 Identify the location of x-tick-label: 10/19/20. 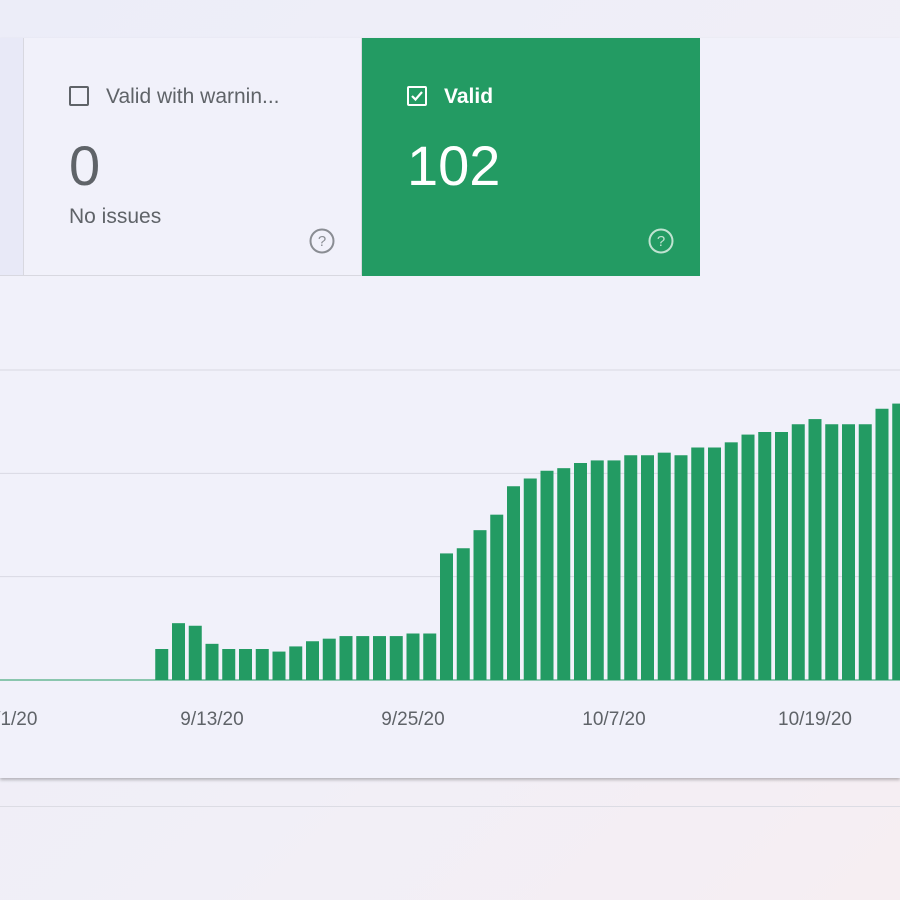
(815, 719).